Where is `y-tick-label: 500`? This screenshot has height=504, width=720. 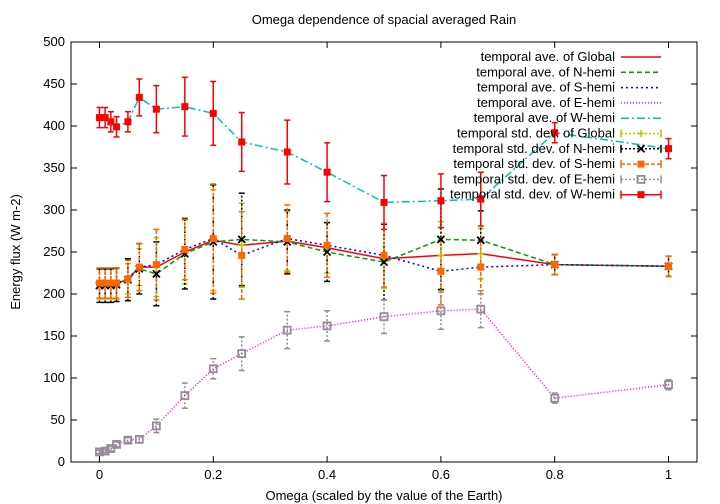
y-tick-label: 500 is located at coordinates (54, 41).